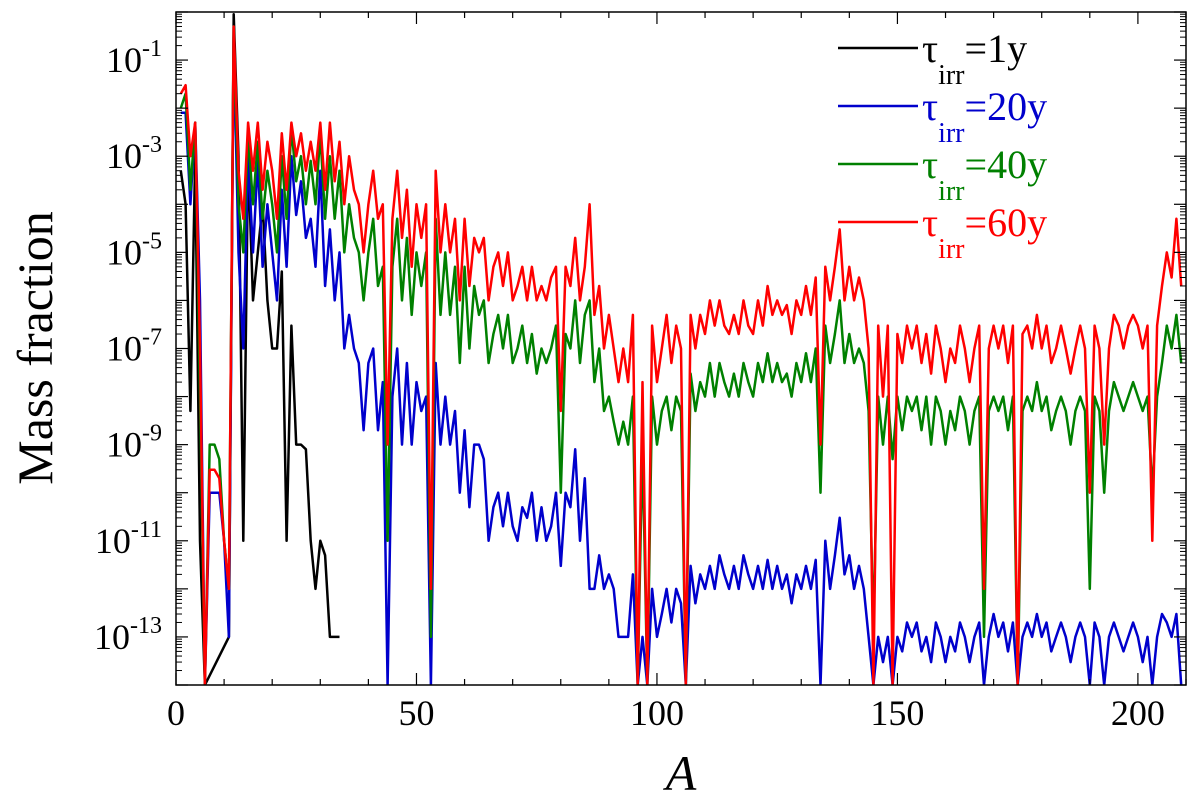  Describe the element at coordinates (134, 250) in the screenshot. I see `y-tick-label: 10⁻⁵` at that location.